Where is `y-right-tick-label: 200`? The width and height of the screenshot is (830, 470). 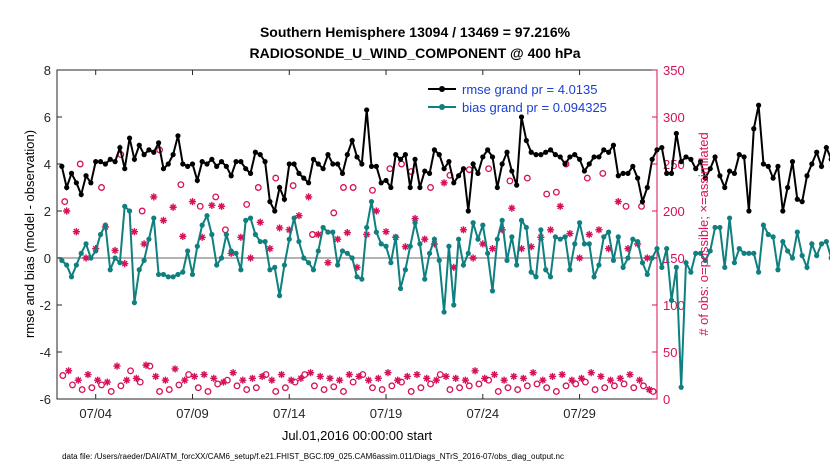
y-right-tick-label: 200 is located at coordinates (674, 211).